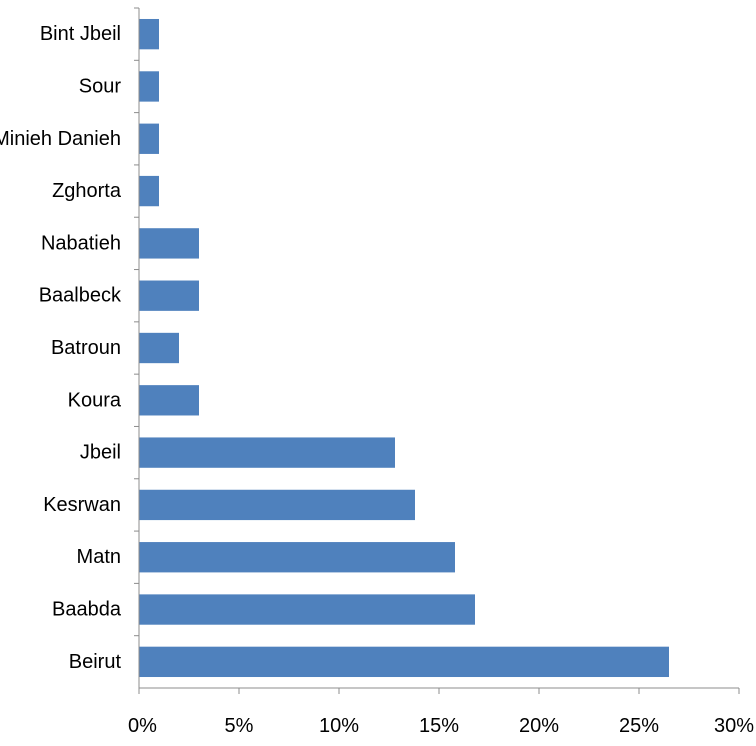 This screenshot has width=756, height=746. What do you see at coordinates (95, 662) in the screenshot?
I see `category-label: Beirut` at bounding box center [95, 662].